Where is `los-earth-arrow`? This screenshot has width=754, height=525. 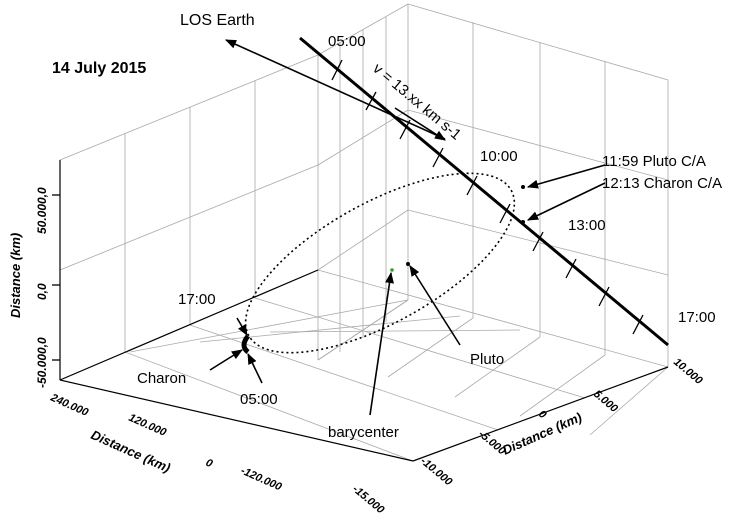 los-earth-arrow is located at coordinates (335, 89).